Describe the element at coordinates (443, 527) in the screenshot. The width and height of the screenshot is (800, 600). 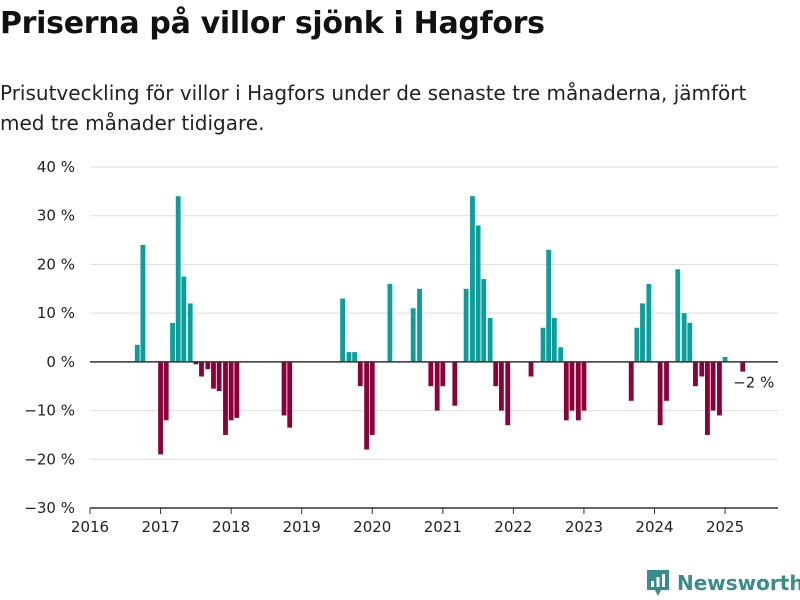
I see `x-tick-label: 2021` at that location.